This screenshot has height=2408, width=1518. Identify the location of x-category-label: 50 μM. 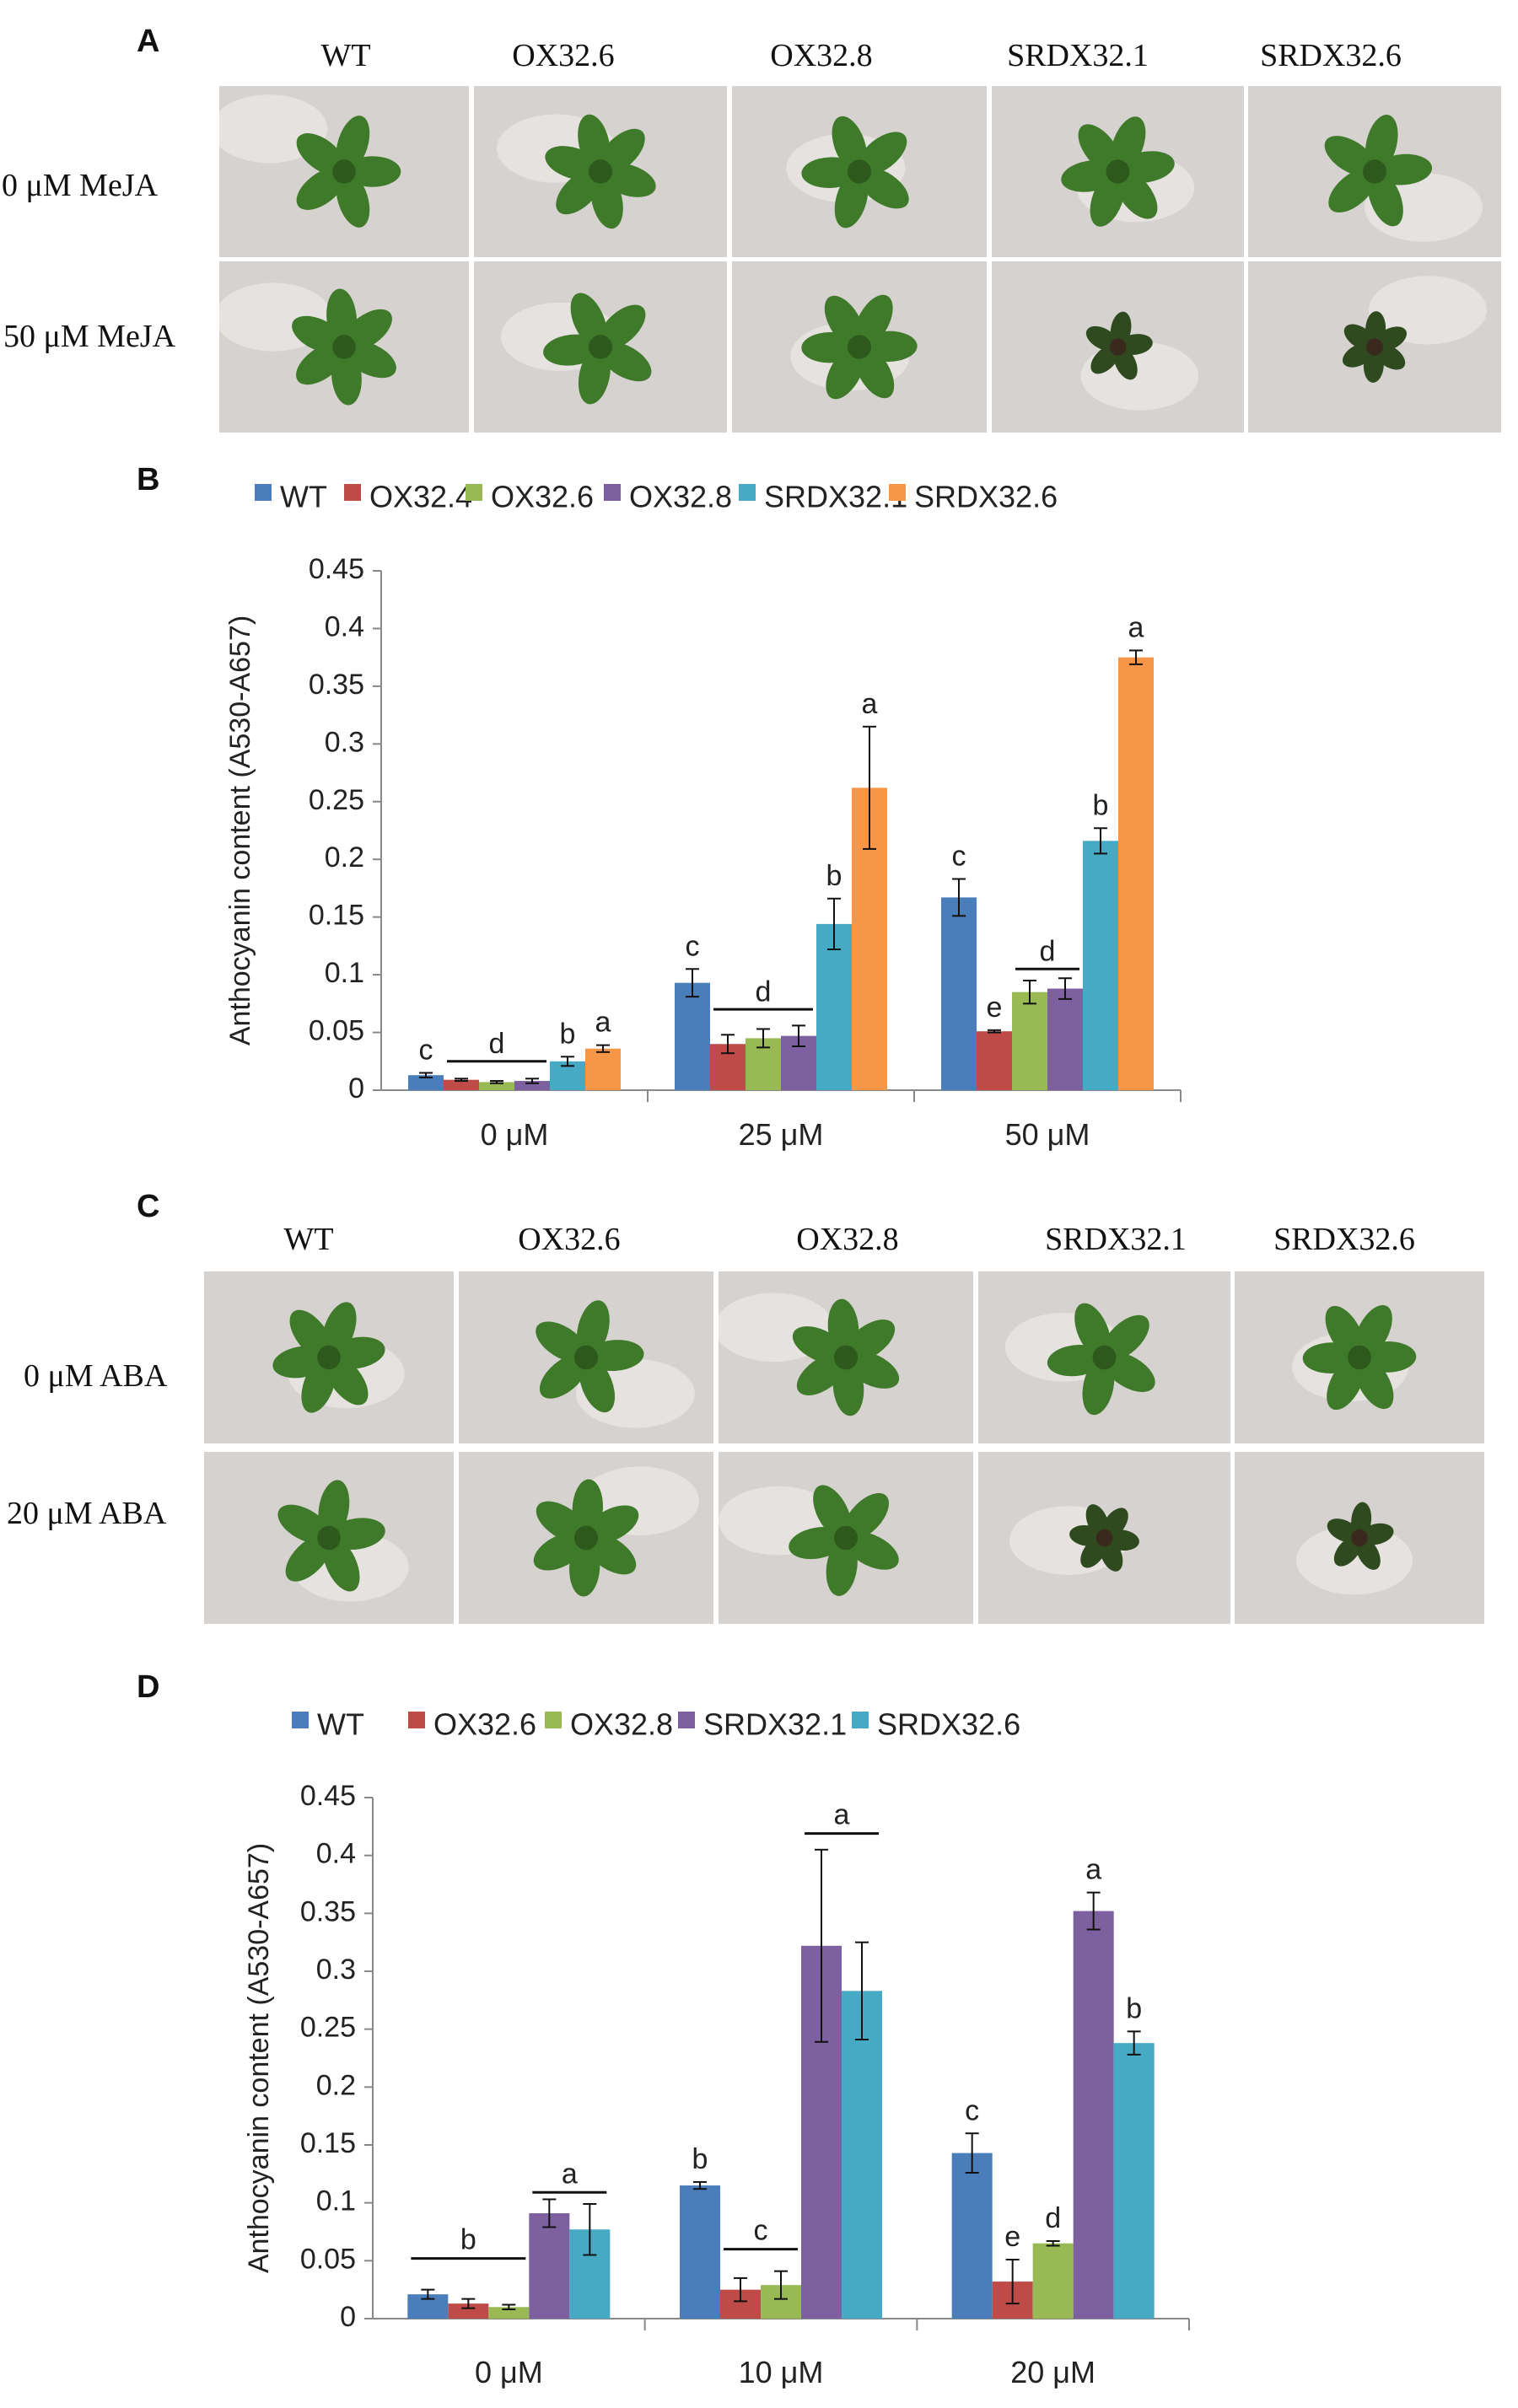
(1047, 1135).